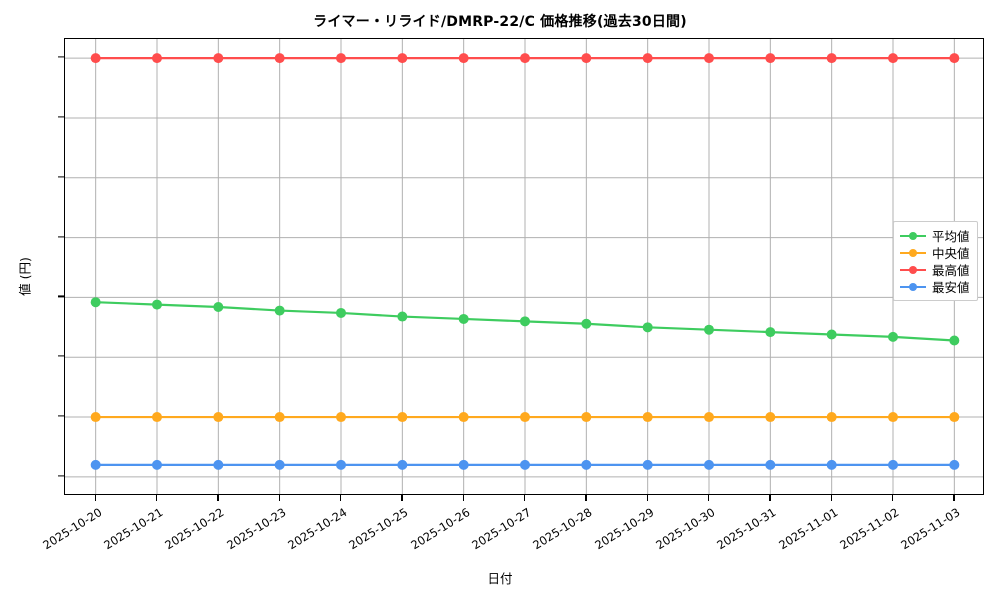  I want to click on x-tick-label: 2025-10-30, so click(685, 529).